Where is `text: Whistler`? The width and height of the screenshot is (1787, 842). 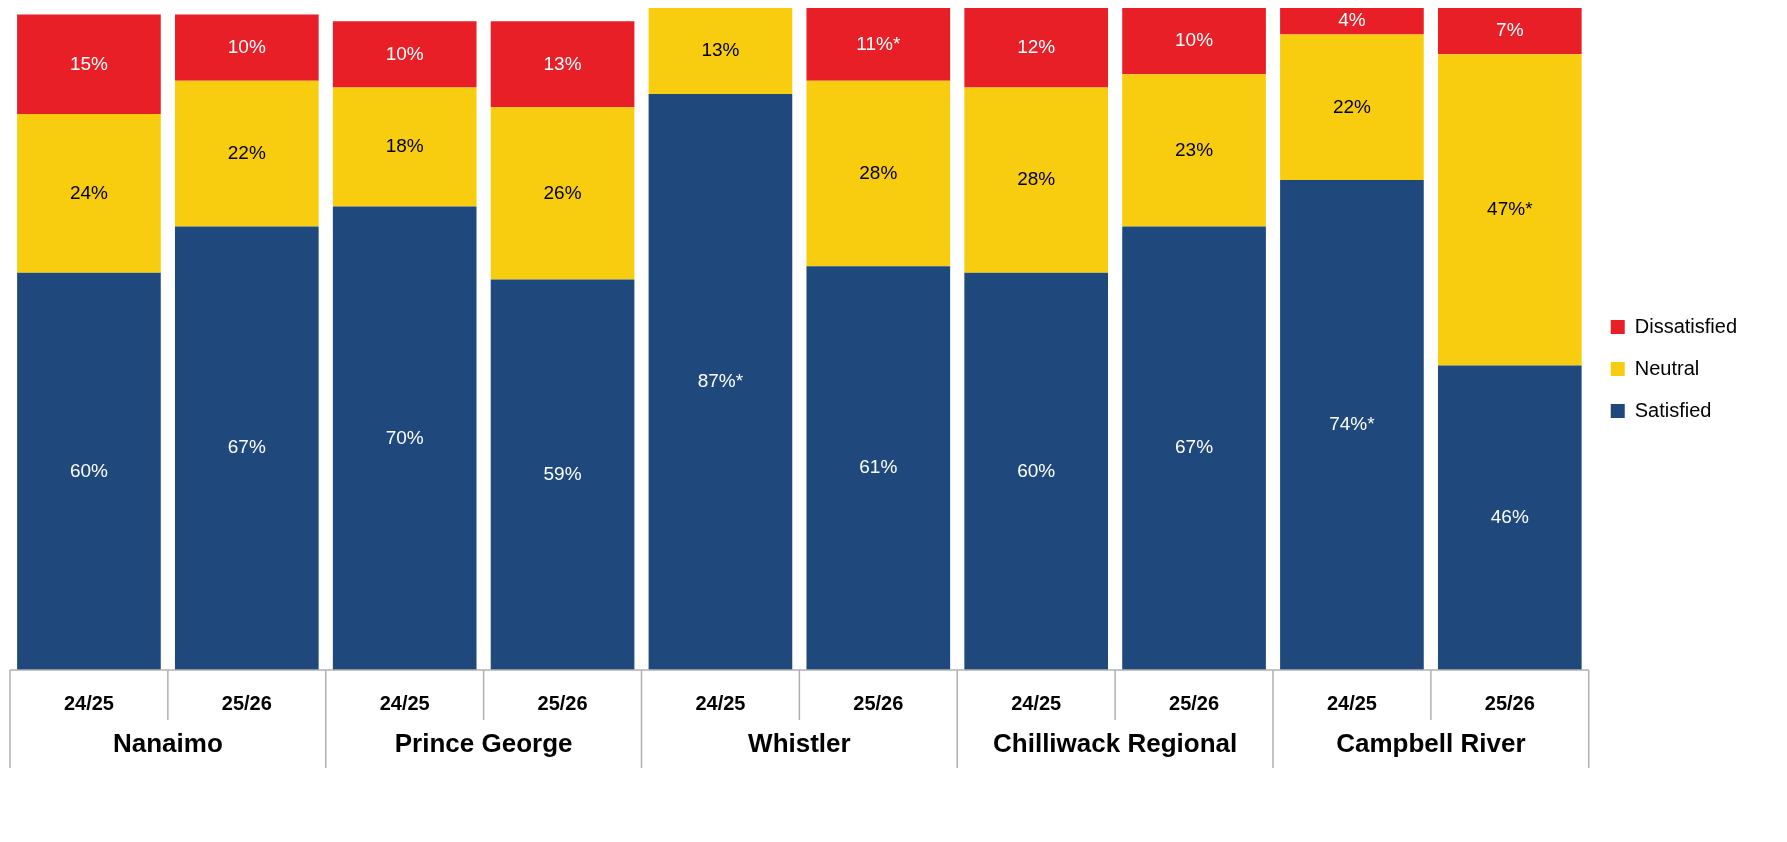
text: Whistler is located at coordinates (799, 743).